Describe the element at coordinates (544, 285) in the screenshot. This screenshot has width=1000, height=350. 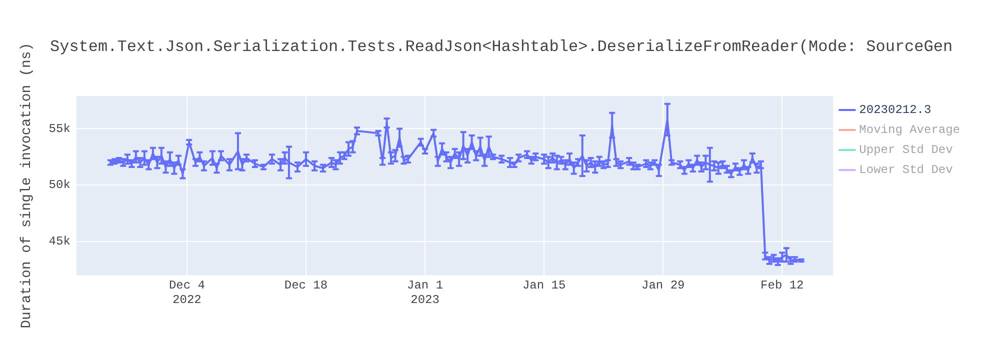
I see `x-tick-label: Jan 15` at that location.